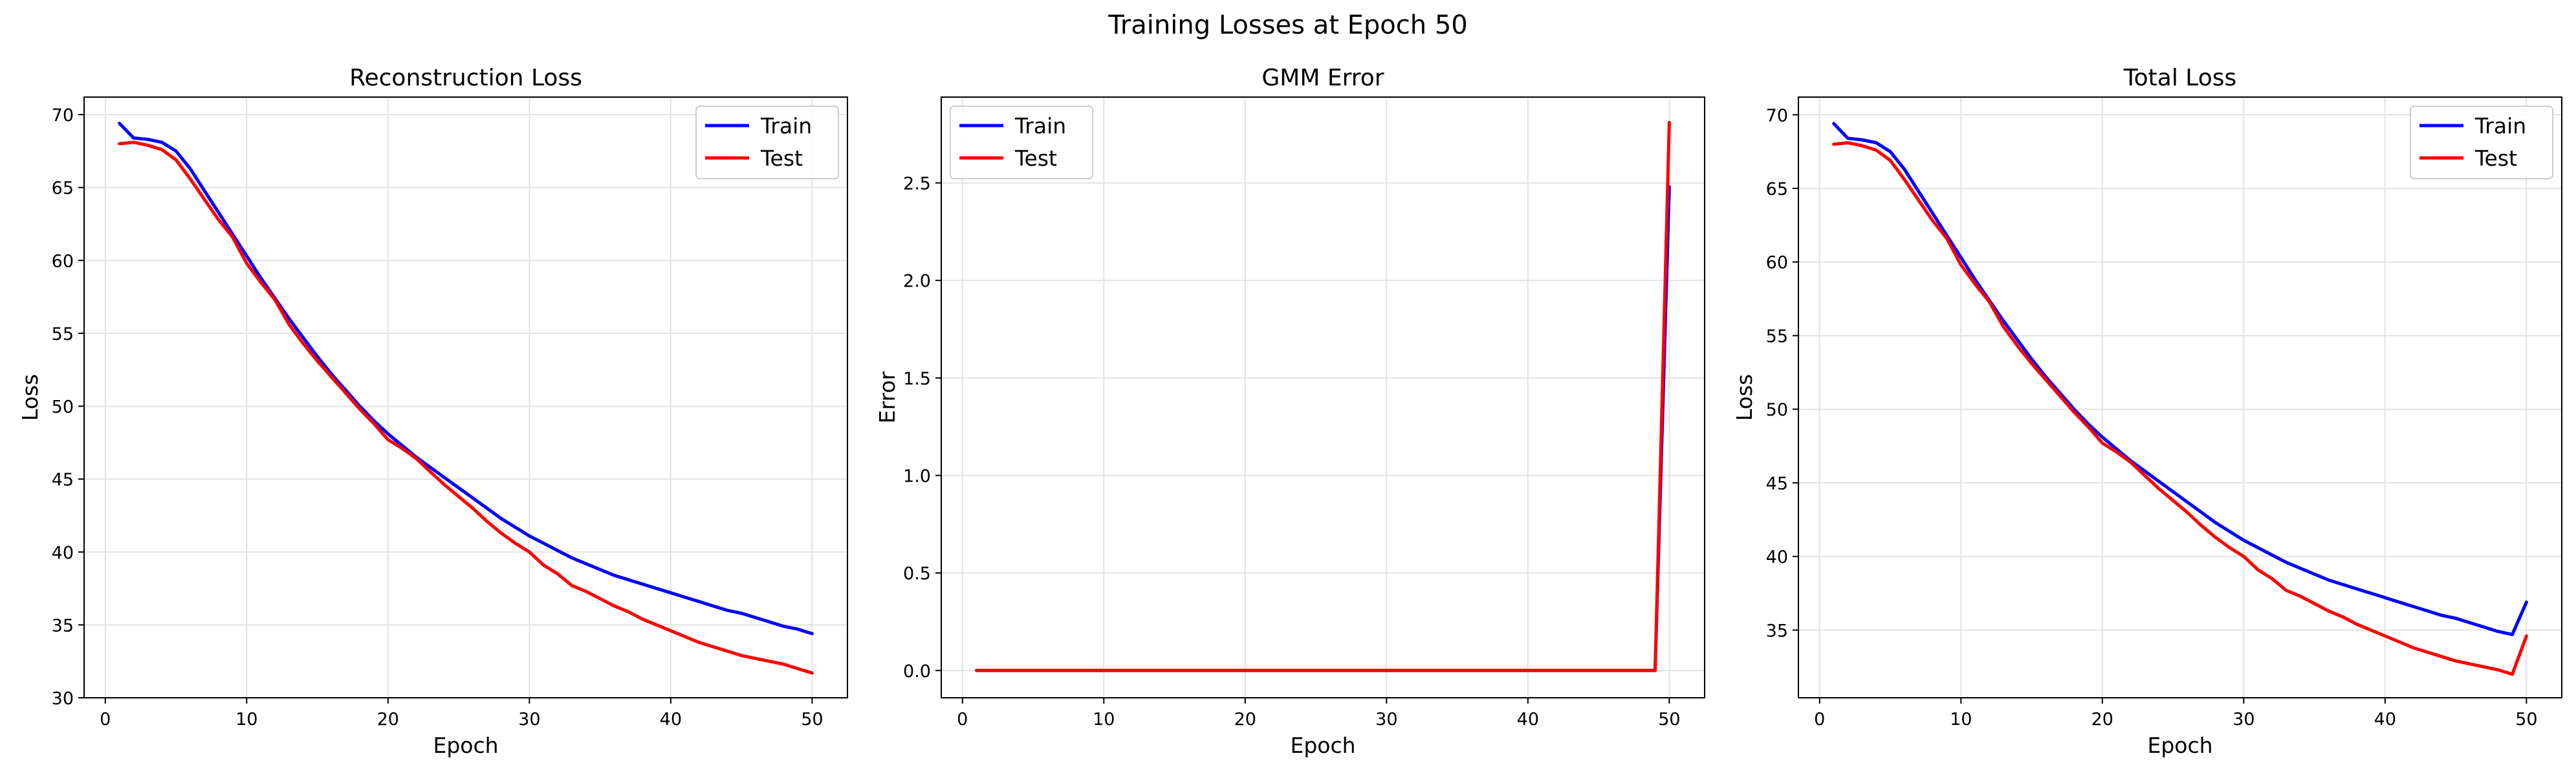 This screenshot has height=769, width=2576. What do you see at coordinates (917, 379) in the screenshot?
I see `y-tick-label: 1.5` at bounding box center [917, 379].